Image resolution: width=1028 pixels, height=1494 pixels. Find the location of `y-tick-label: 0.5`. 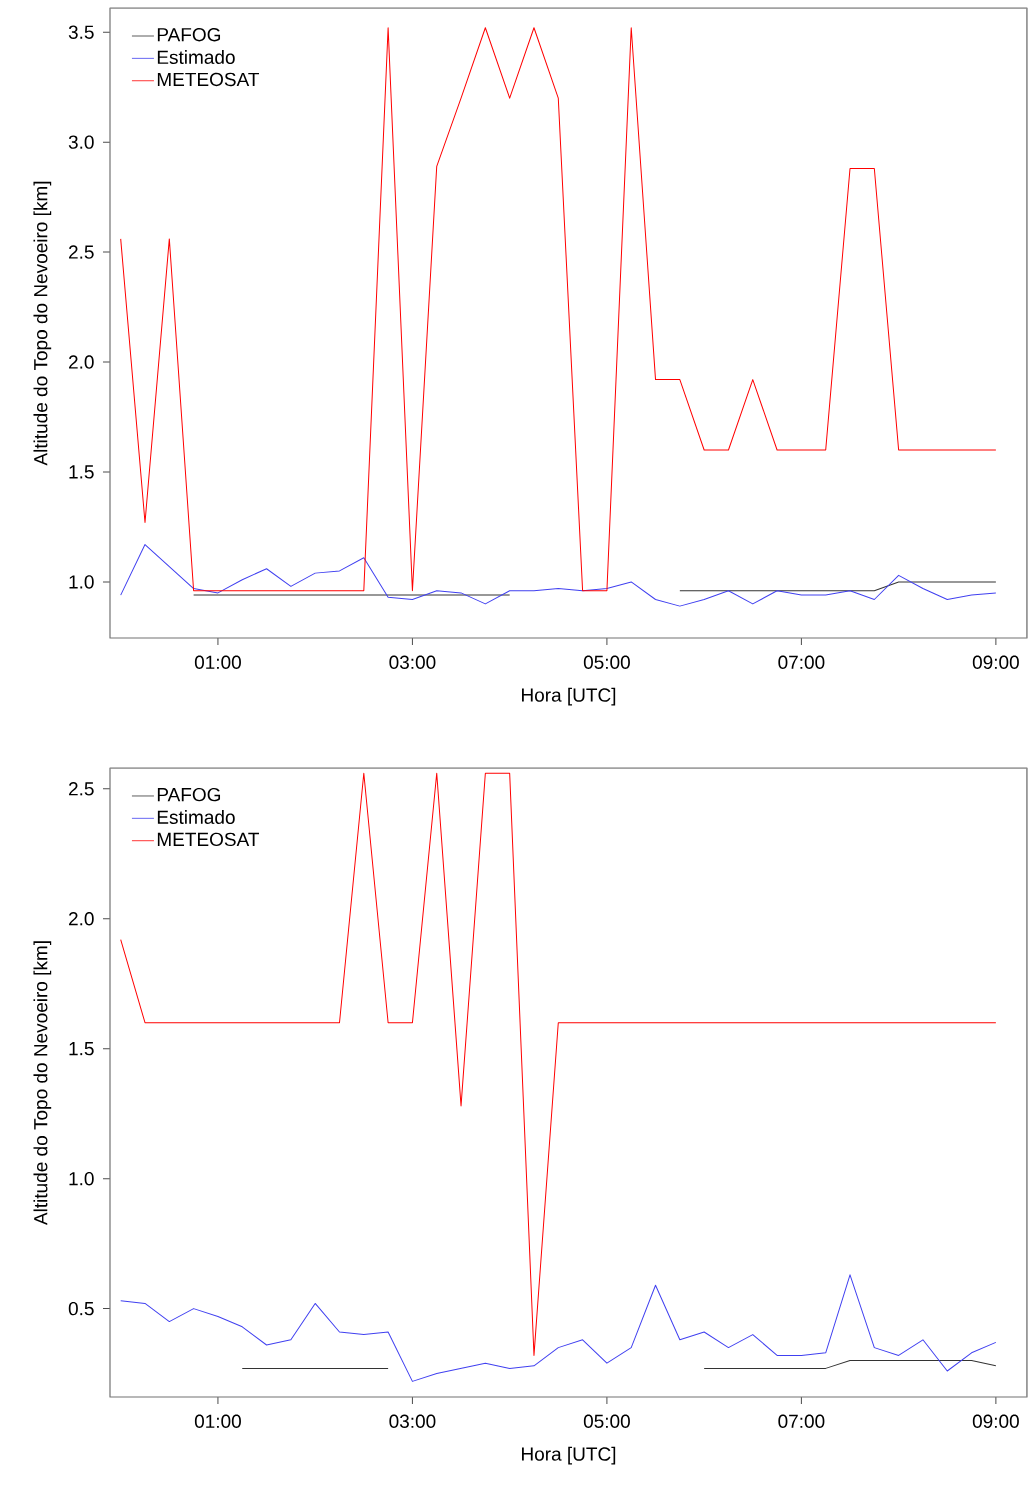

y-tick-label: 0.5 is located at coordinates (81, 1308).